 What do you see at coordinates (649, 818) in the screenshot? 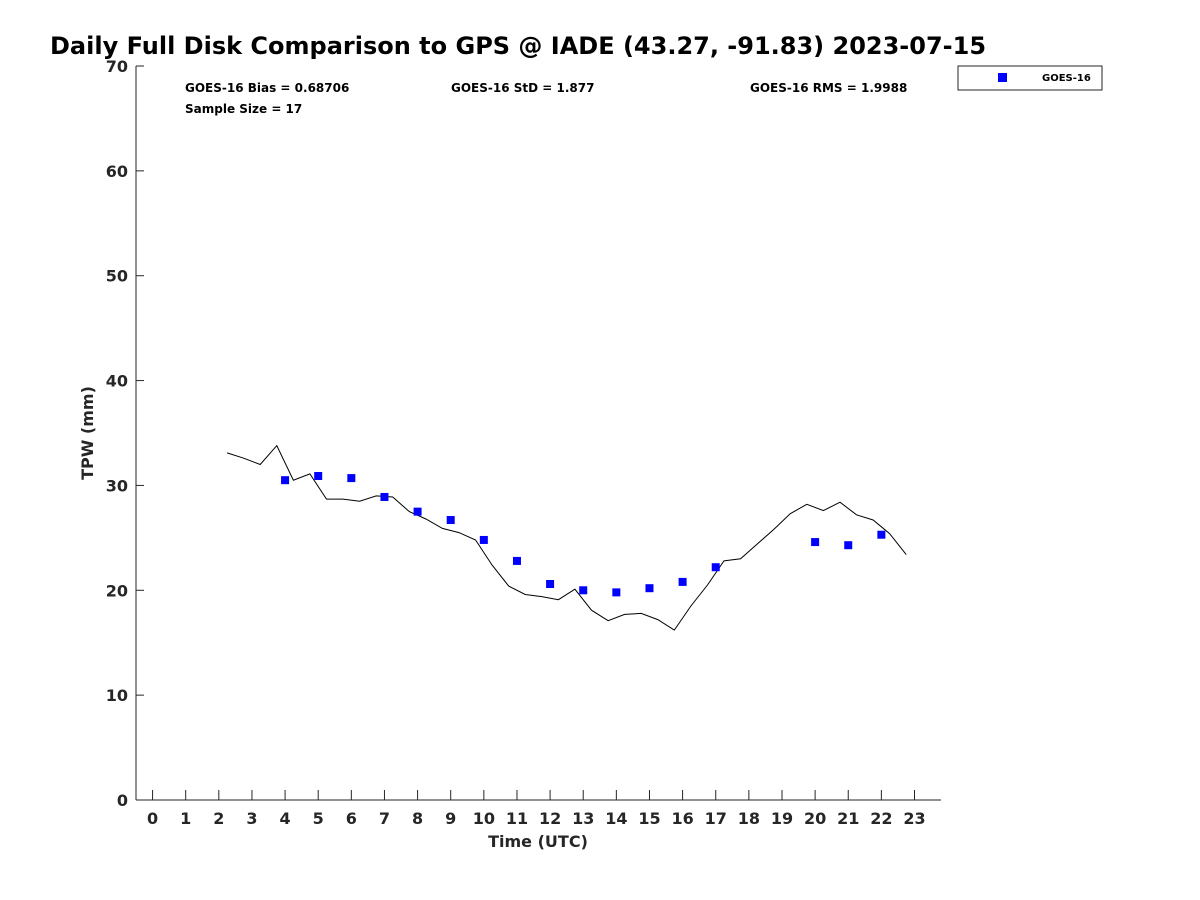
I see `x-tick-label: 15` at bounding box center [649, 818].